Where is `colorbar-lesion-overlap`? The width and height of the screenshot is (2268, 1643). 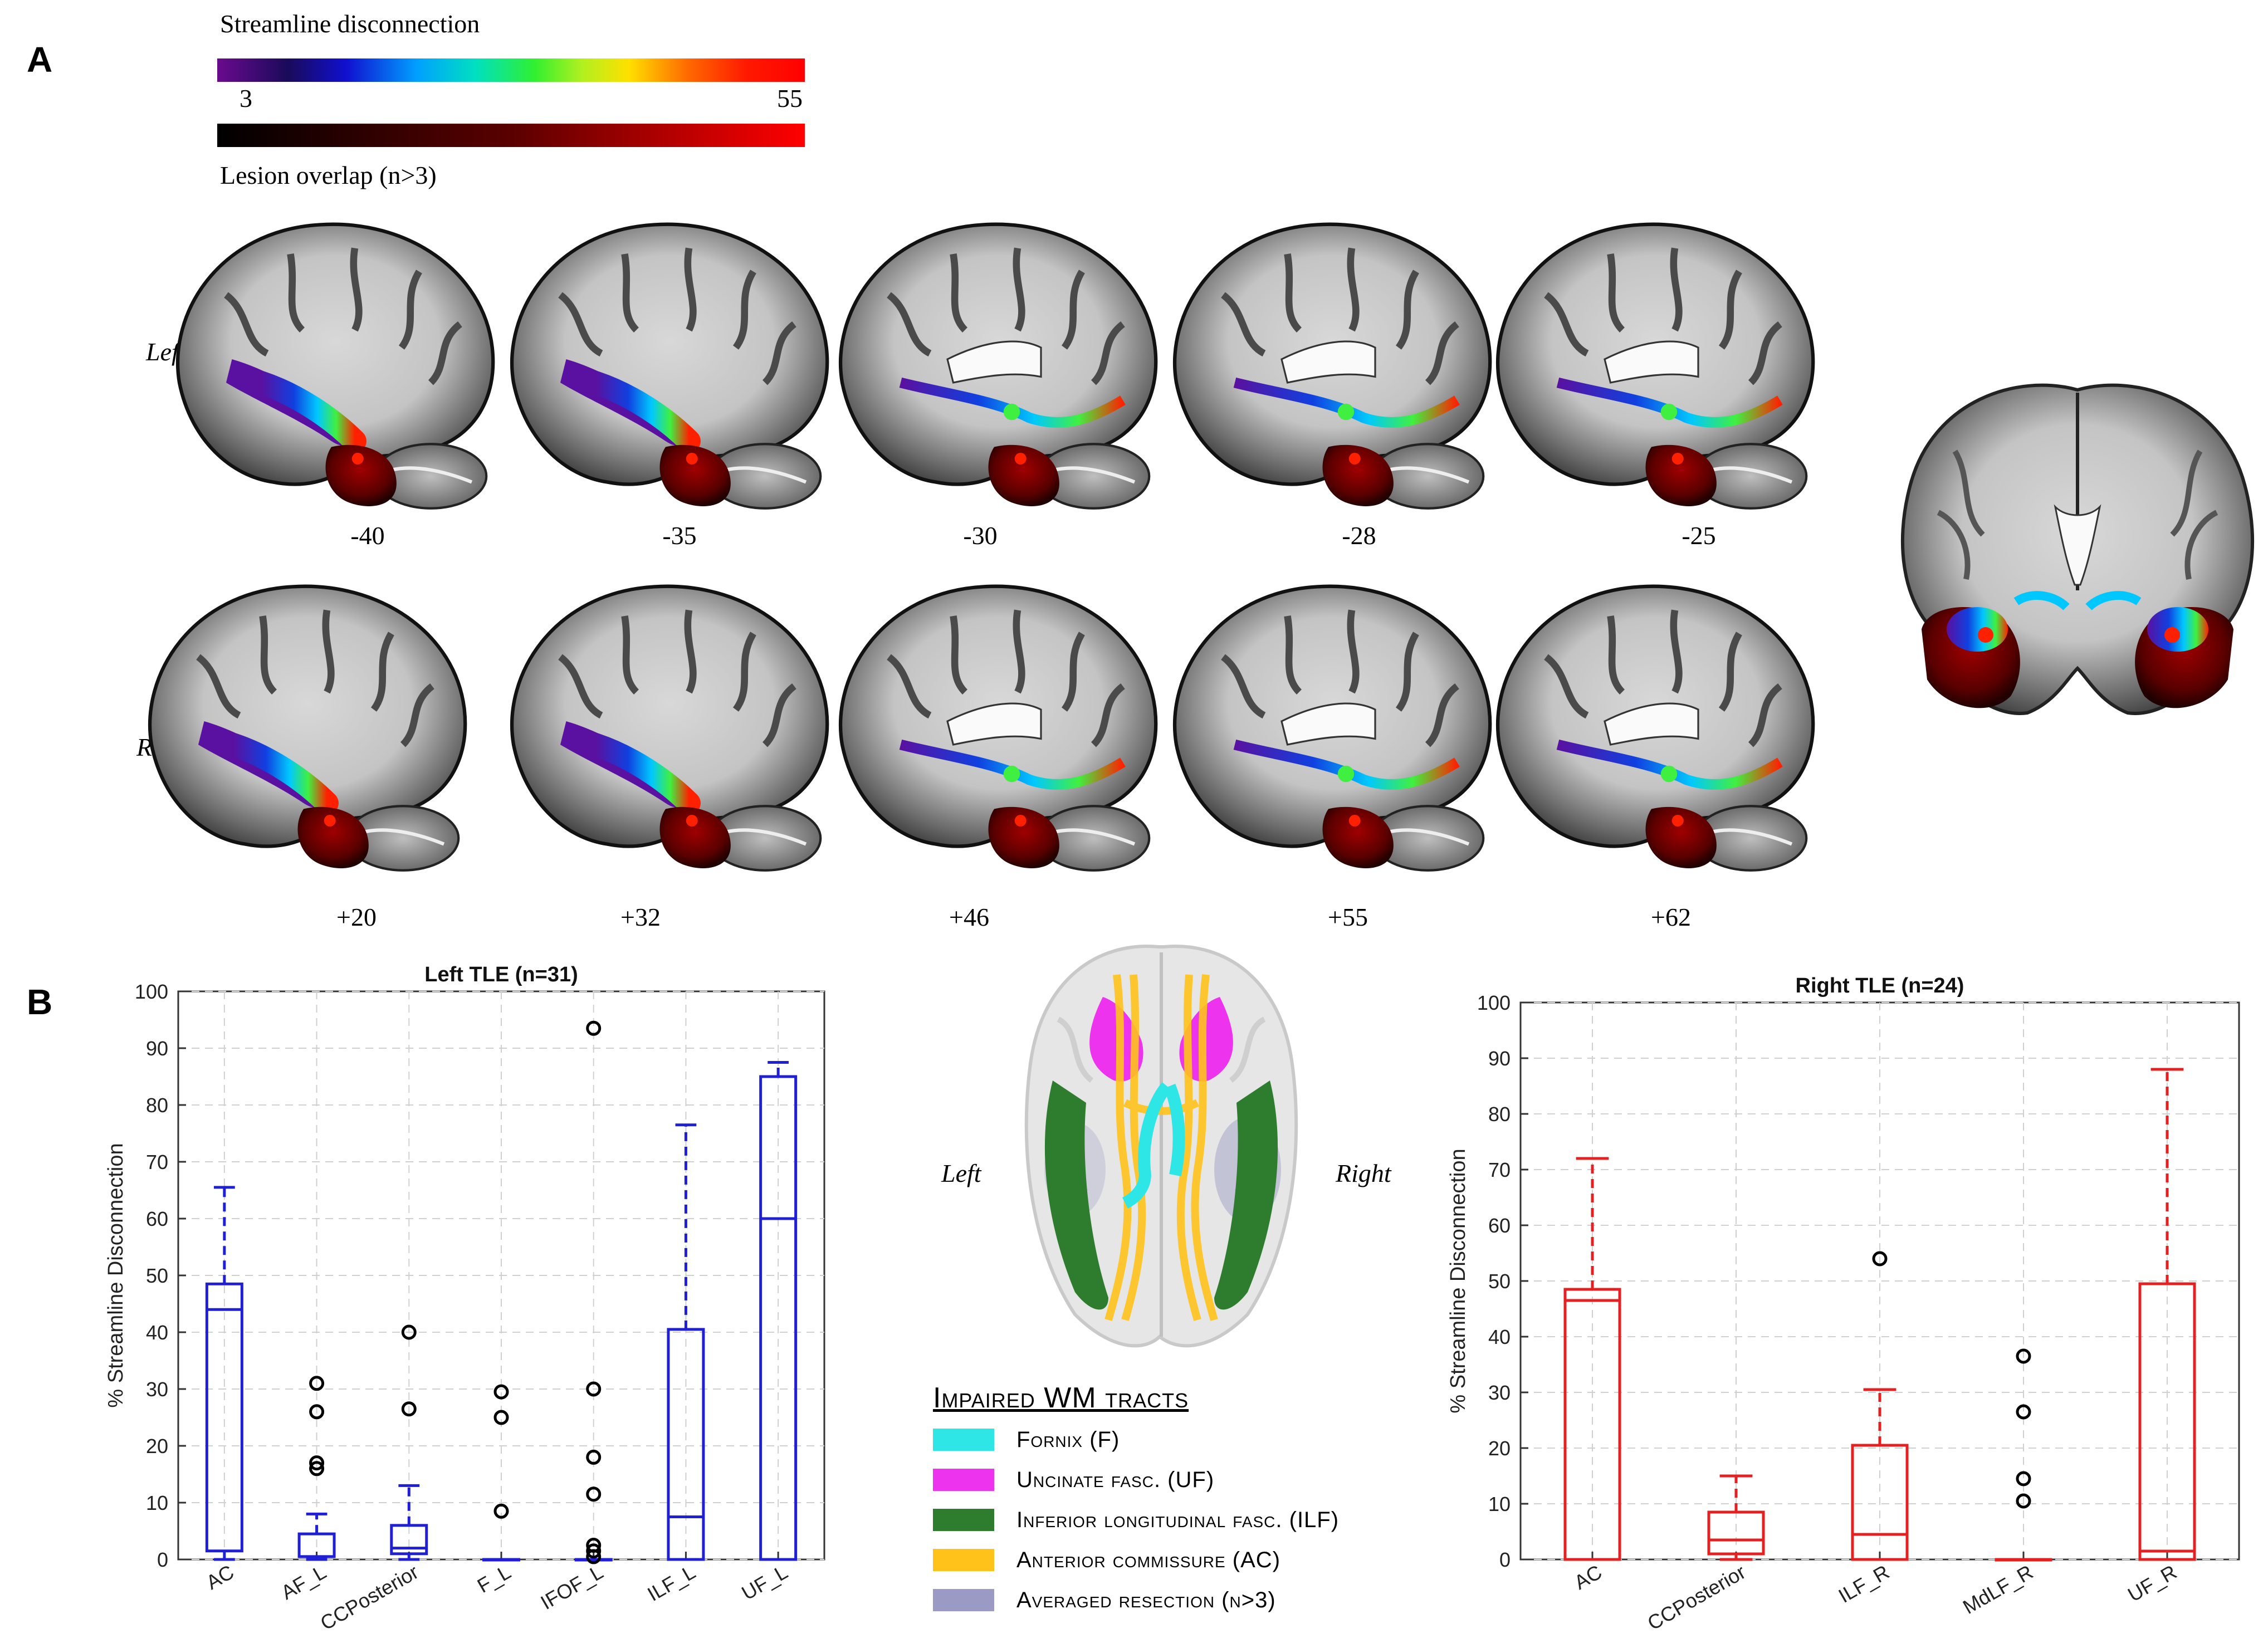
colorbar-lesion-overlap is located at coordinates (511, 135).